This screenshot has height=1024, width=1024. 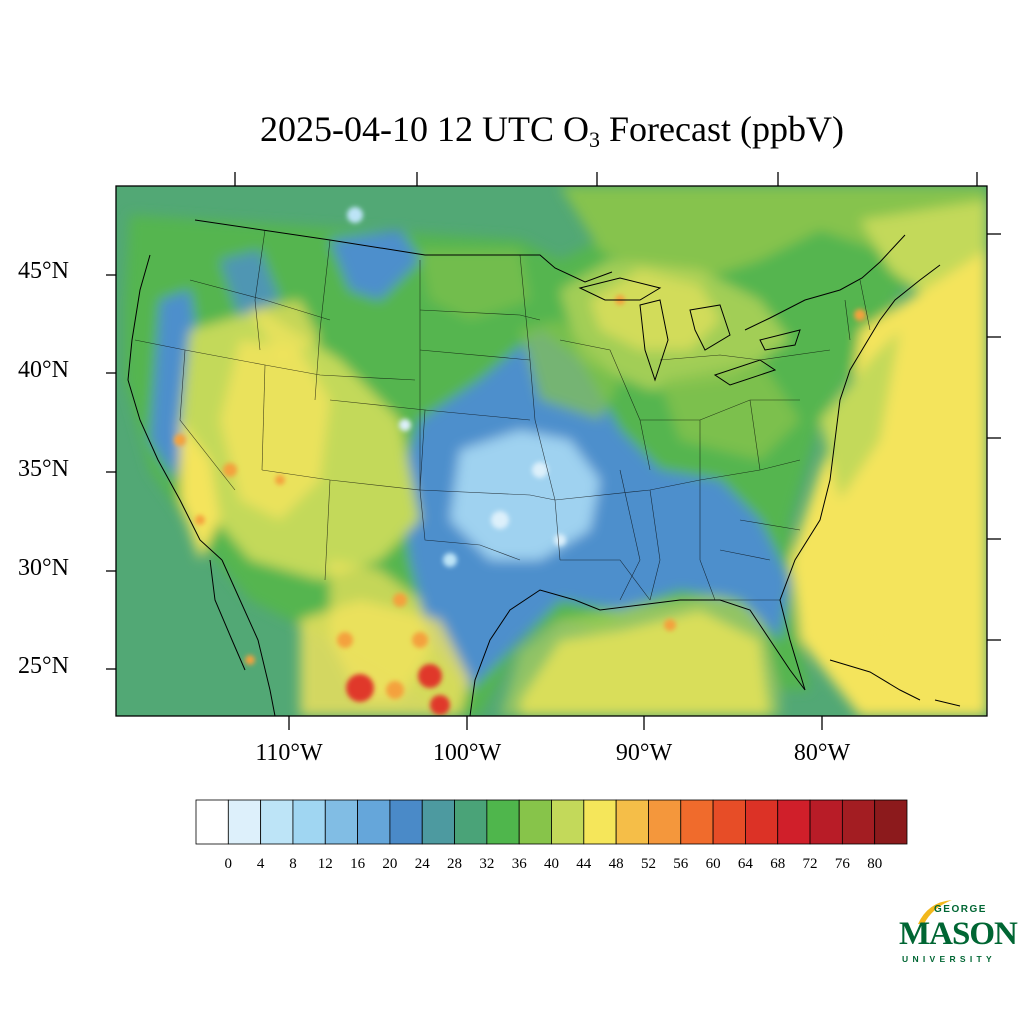 What do you see at coordinates (358, 864) in the screenshot?
I see `colorbar-label: 16` at bounding box center [358, 864].